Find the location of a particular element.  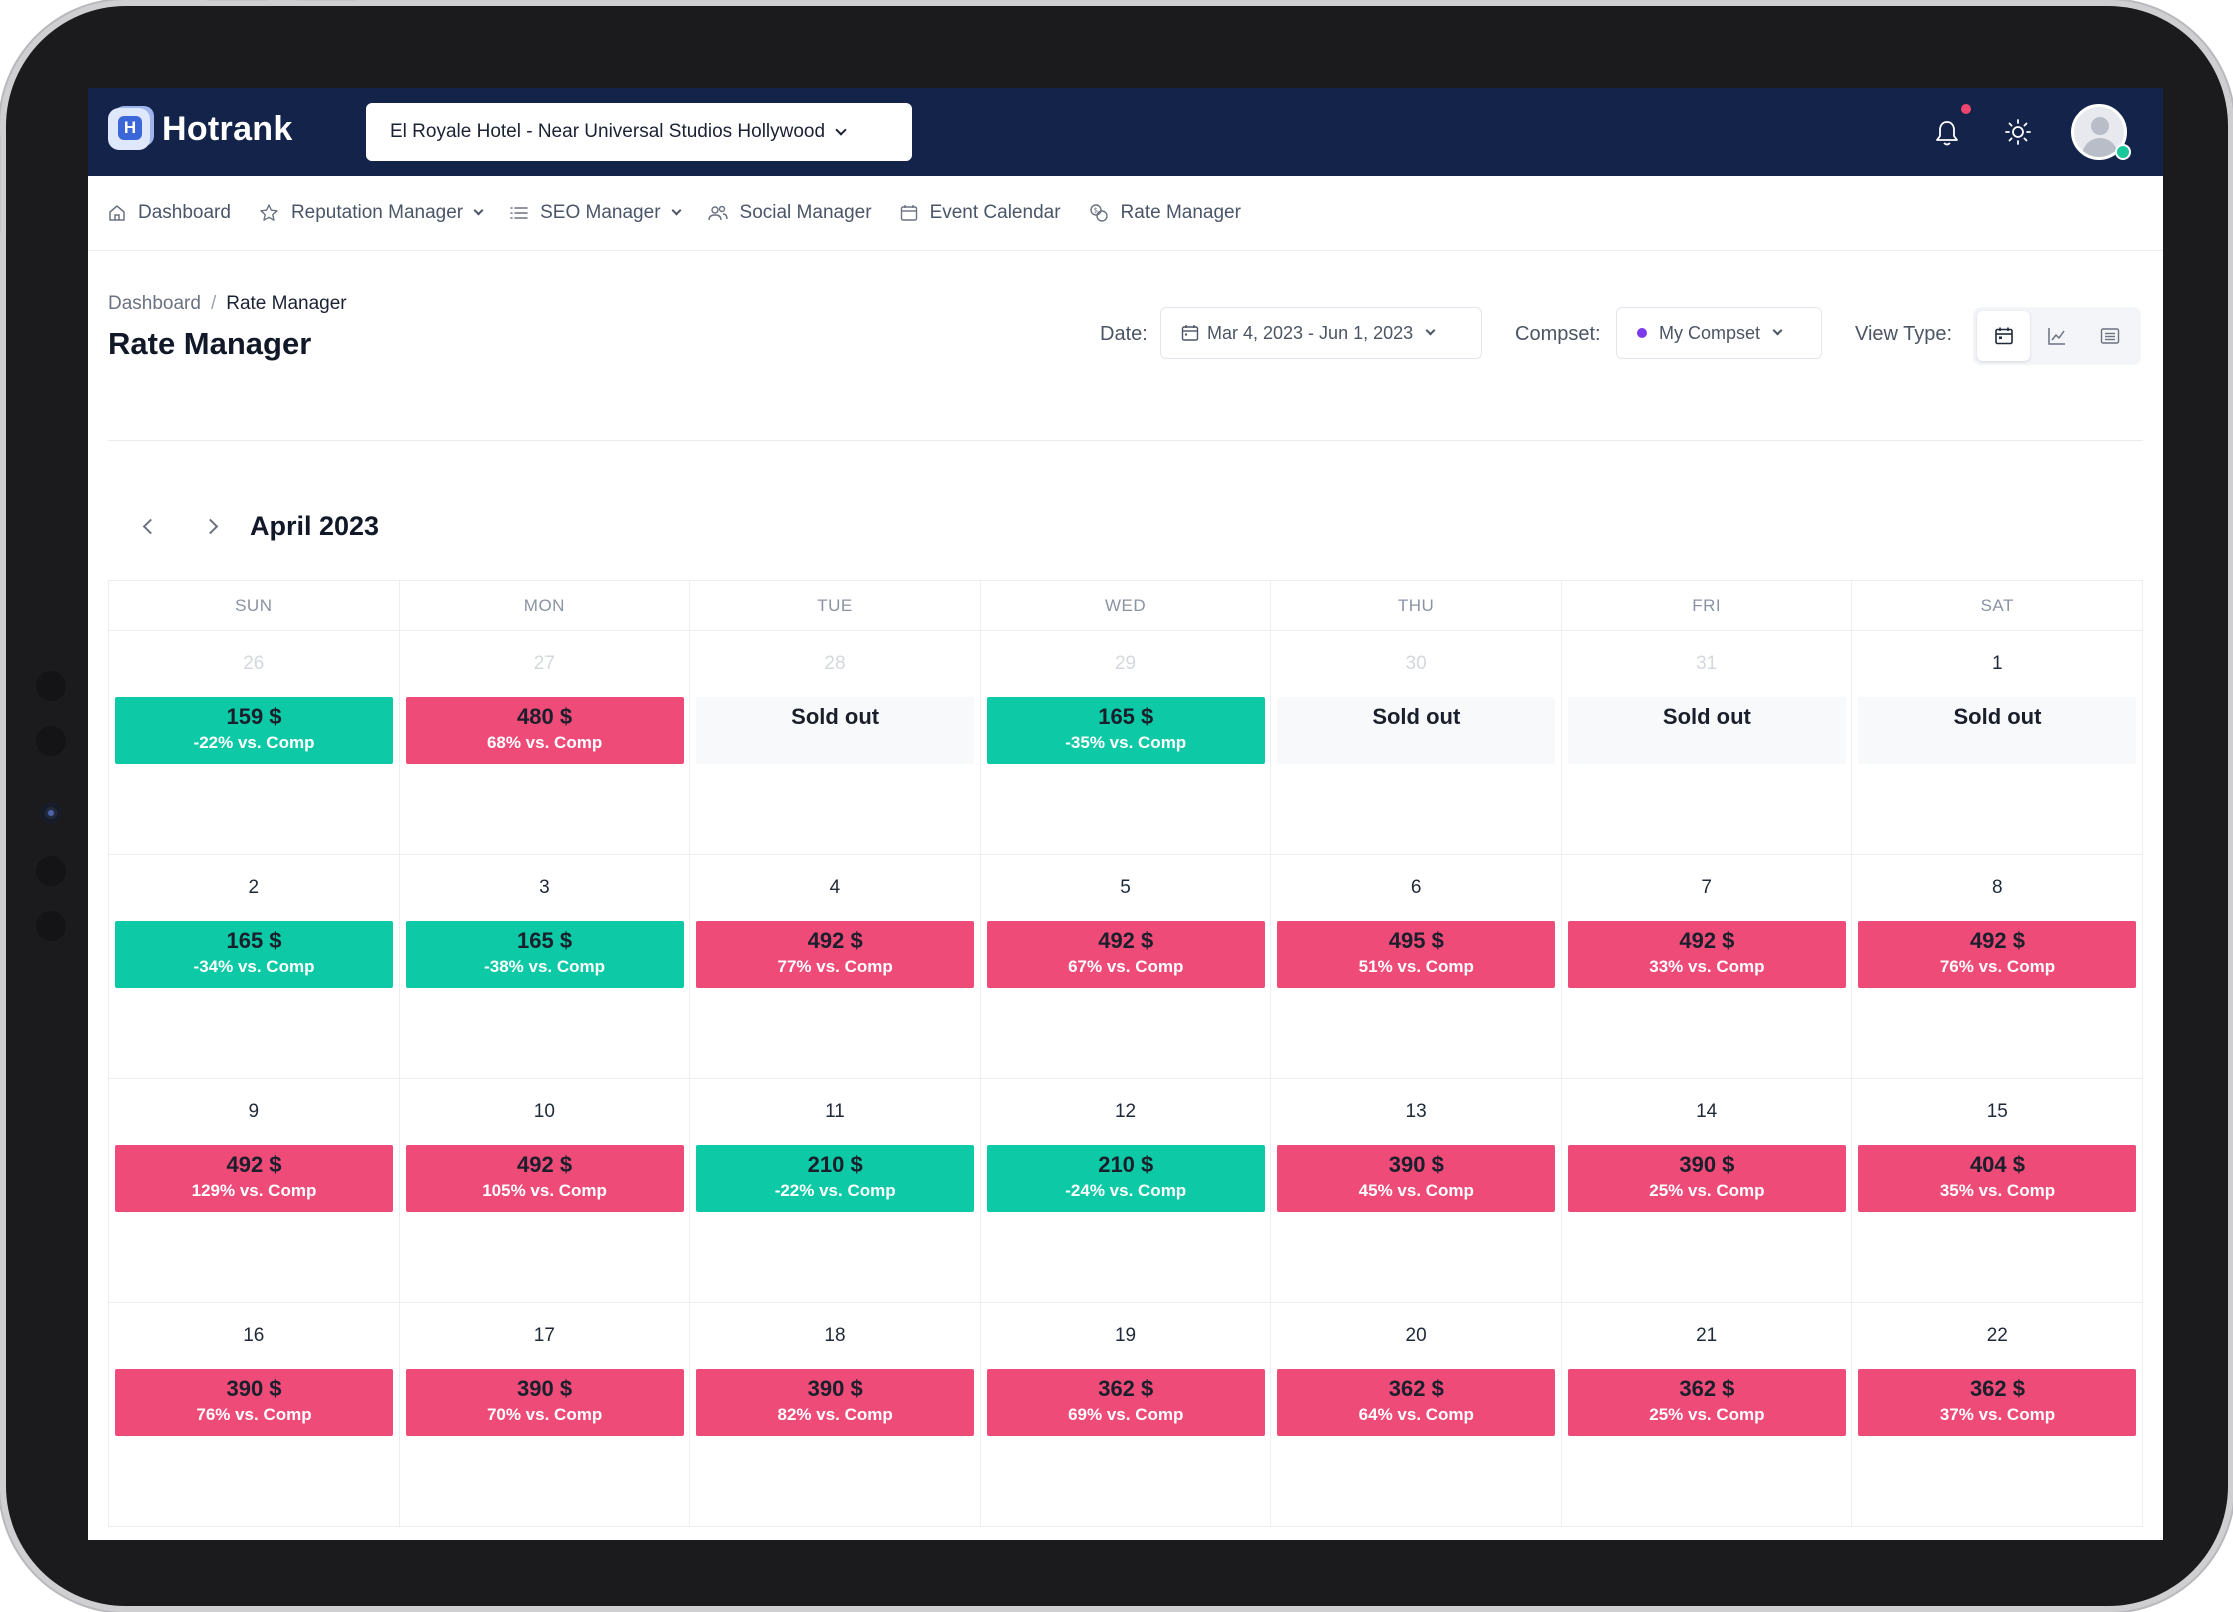

weekday-label: WED is located at coordinates (1126, 606).